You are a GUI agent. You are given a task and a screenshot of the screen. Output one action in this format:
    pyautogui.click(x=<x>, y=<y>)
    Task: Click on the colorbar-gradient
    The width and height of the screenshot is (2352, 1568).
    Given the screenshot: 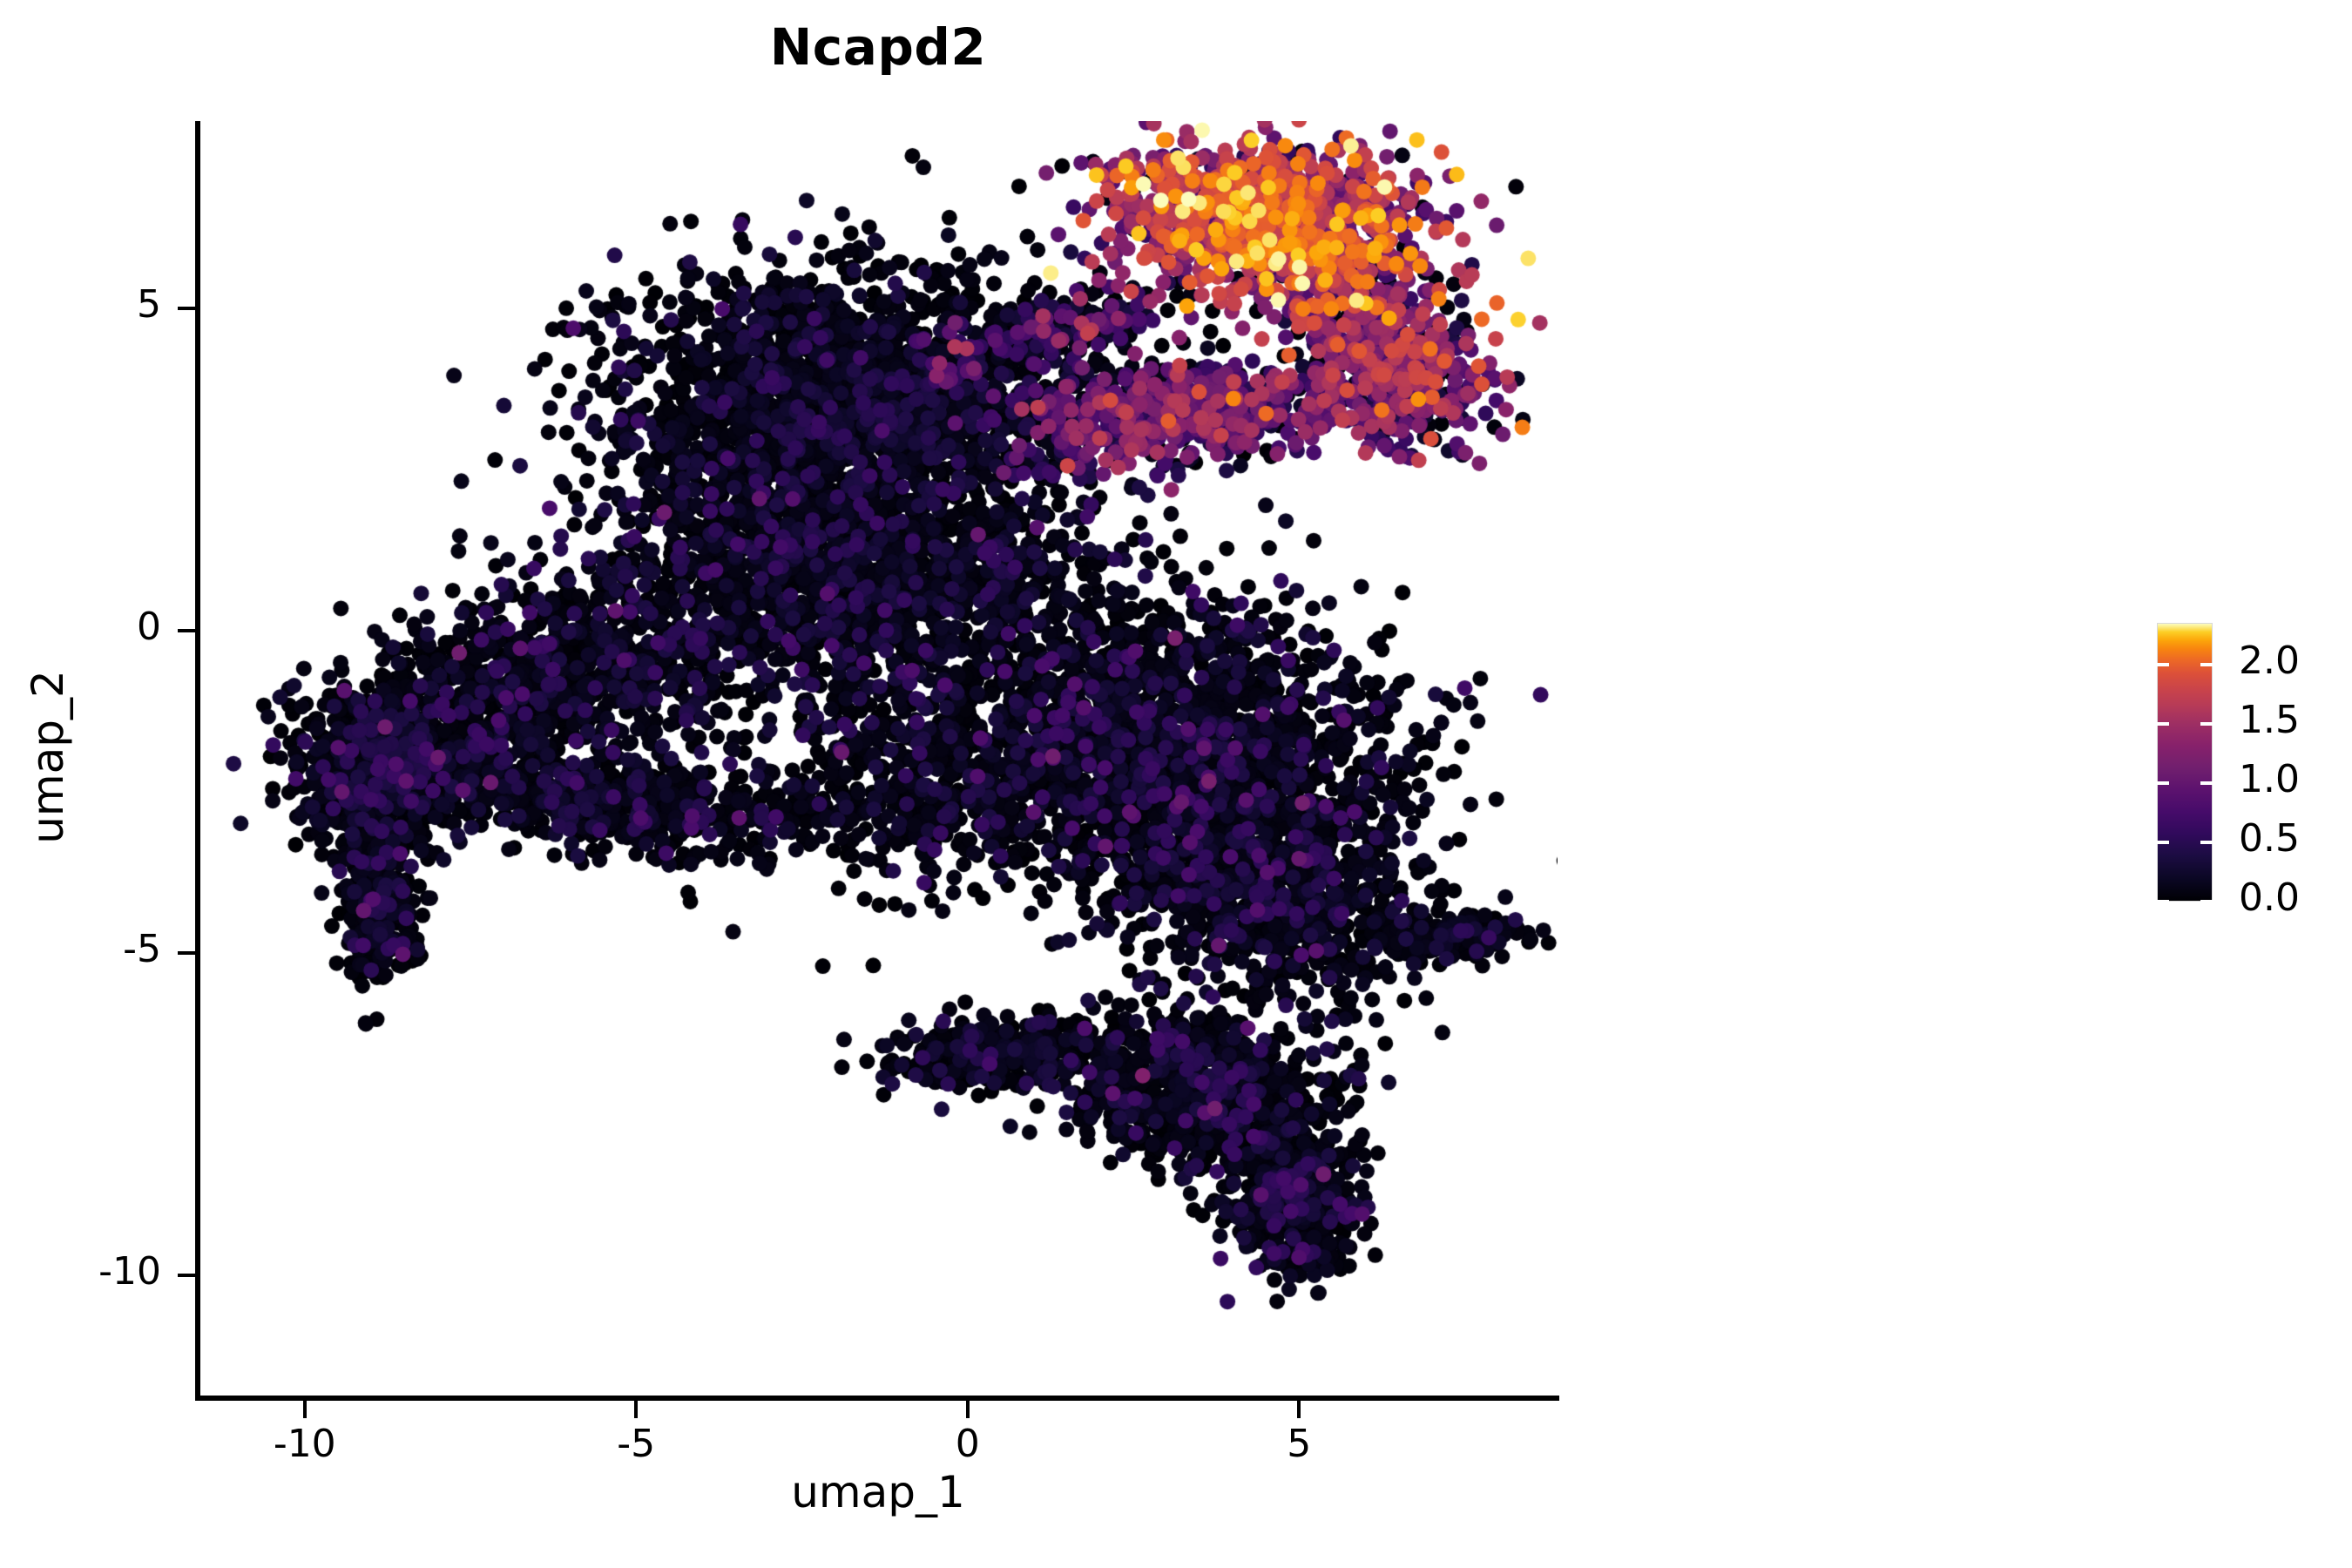 What is the action you would take?
    pyautogui.click(x=2185, y=762)
    